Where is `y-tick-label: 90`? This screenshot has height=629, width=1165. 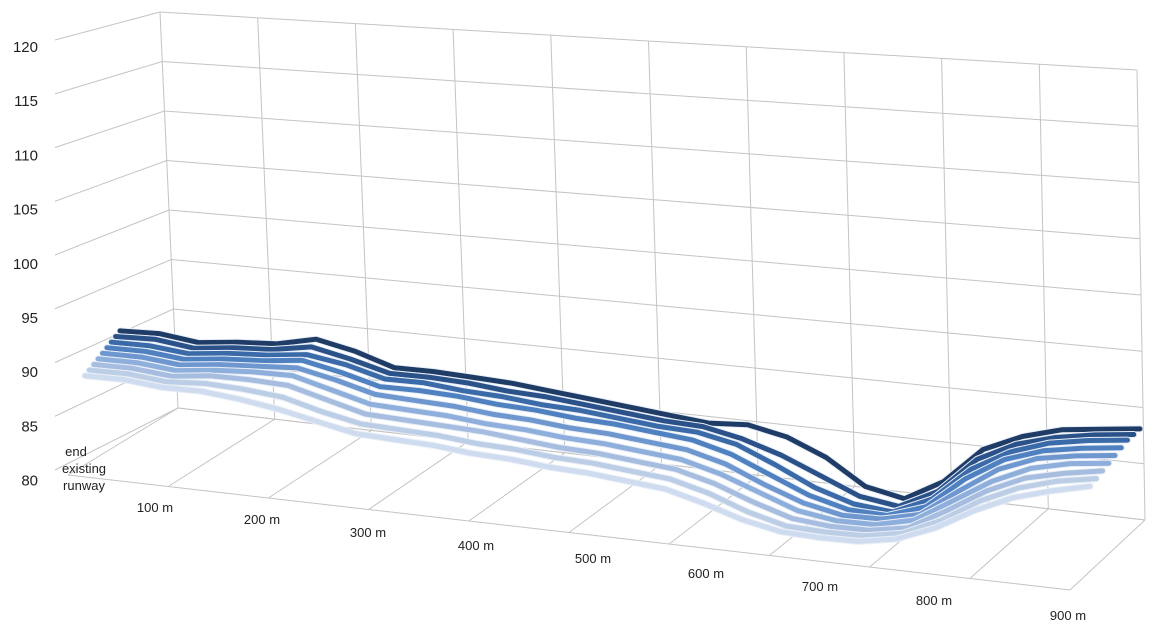 y-tick-label: 90 is located at coordinates (29, 372).